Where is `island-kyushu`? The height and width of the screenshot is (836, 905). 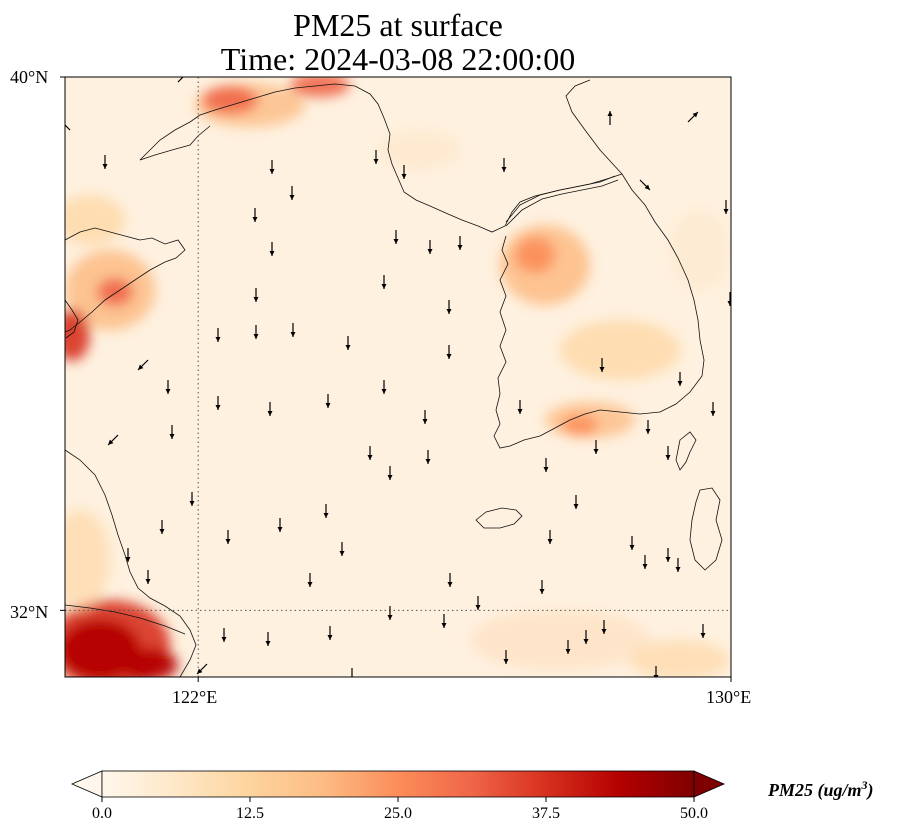 island-kyushu is located at coordinates (706, 529).